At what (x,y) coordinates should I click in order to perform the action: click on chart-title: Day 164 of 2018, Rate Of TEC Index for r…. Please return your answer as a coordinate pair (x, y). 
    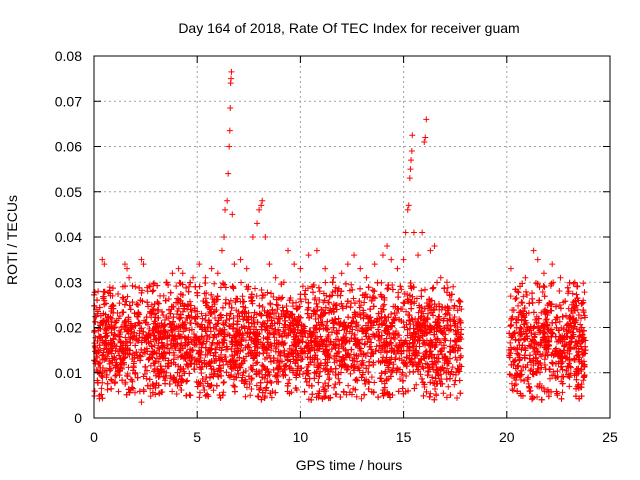
    Looking at the image, I should click on (348, 28).